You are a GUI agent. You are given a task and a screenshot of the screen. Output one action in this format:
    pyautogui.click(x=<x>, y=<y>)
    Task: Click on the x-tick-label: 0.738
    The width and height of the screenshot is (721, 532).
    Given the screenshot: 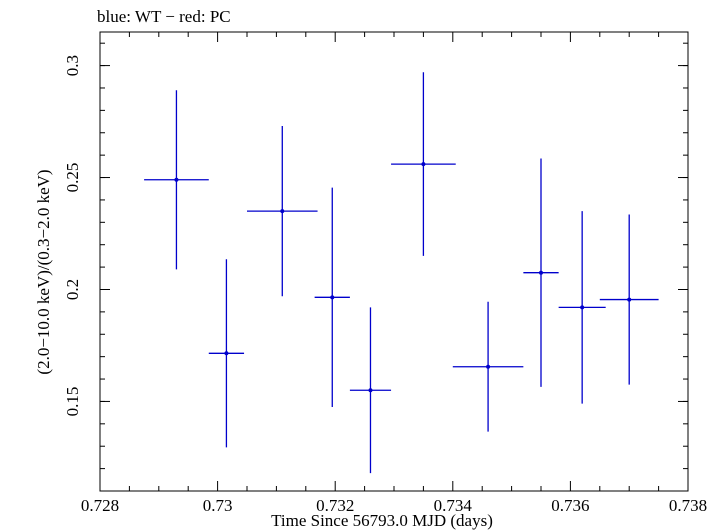 What is the action you would take?
    pyautogui.click(x=688, y=505)
    